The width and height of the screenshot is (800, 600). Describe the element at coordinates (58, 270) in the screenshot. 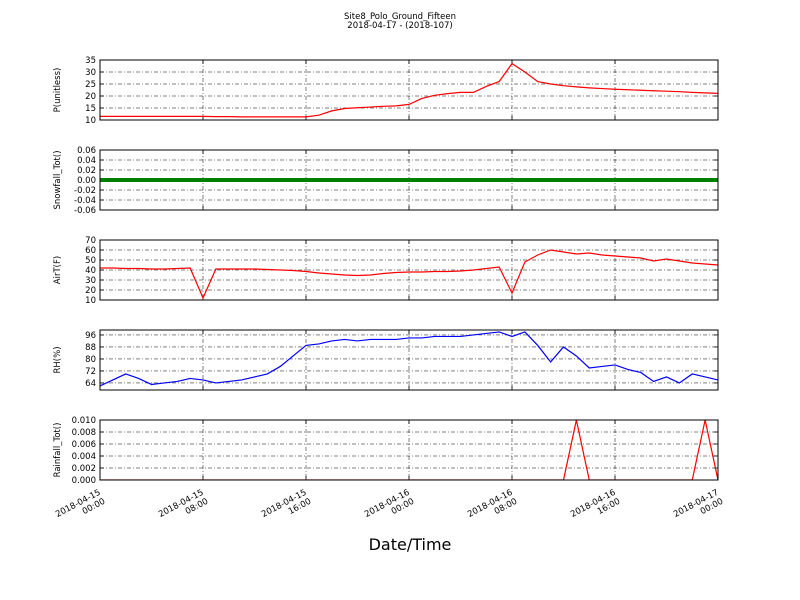

I see `y-axis-label: AirT(F)` at that location.